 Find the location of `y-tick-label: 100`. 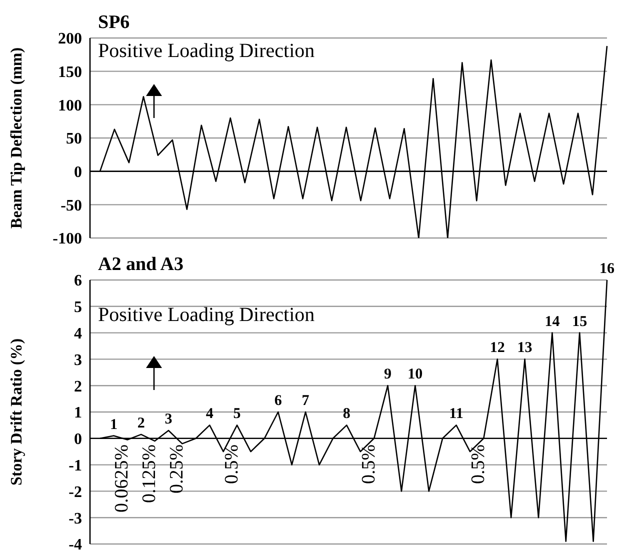

y-tick-label: 100 is located at coordinates (70, 105).